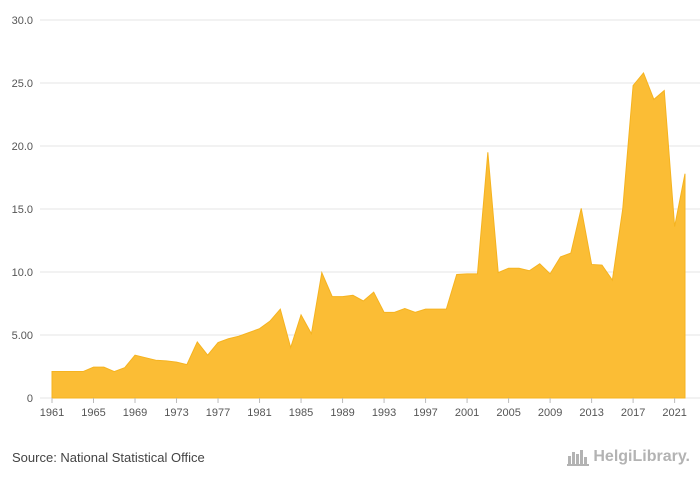 Image resolution: width=700 pixels, height=483 pixels. What do you see at coordinates (135, 413) in the screenshot?
I see `x-tick-label: 1969` at bounding box center [135, 413].